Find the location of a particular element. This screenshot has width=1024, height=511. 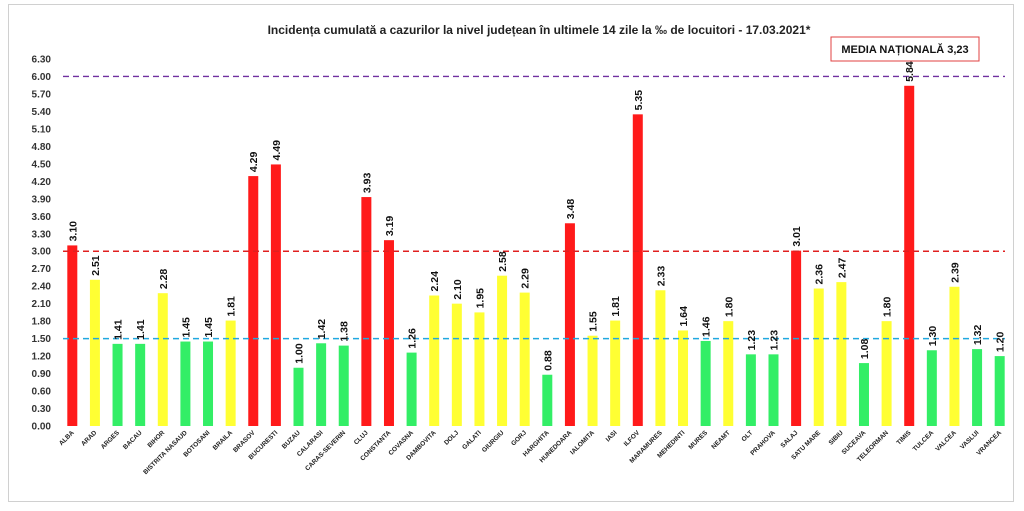

bar-harghita is located at coordinates (547, 400).